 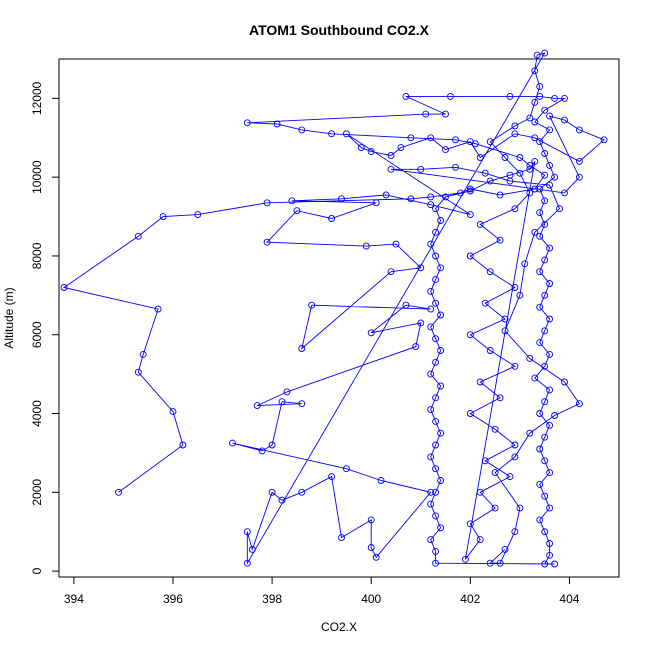 What do you see at coordinates (74, 599) in the screenshot?
I see `x-tick-label: 394` at bounding box center [74, 599].